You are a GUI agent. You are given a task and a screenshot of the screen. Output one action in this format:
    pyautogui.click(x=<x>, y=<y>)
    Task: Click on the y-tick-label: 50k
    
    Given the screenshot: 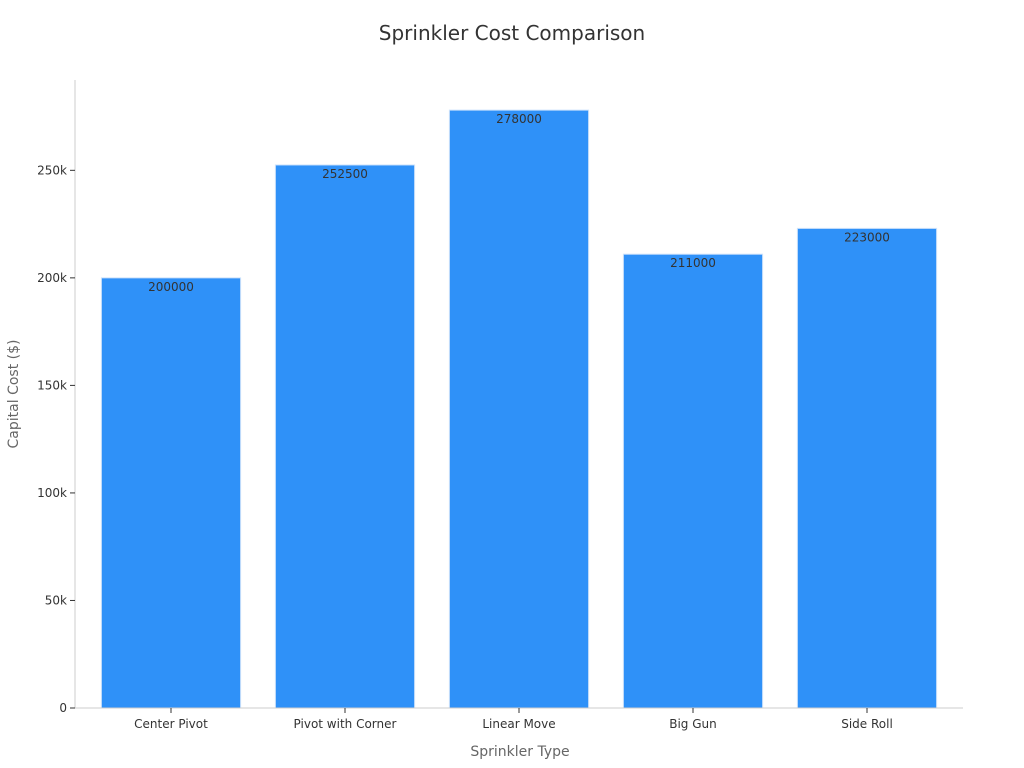 What is the action you would take?
    pyautogui.click(x=56, y=600)
    